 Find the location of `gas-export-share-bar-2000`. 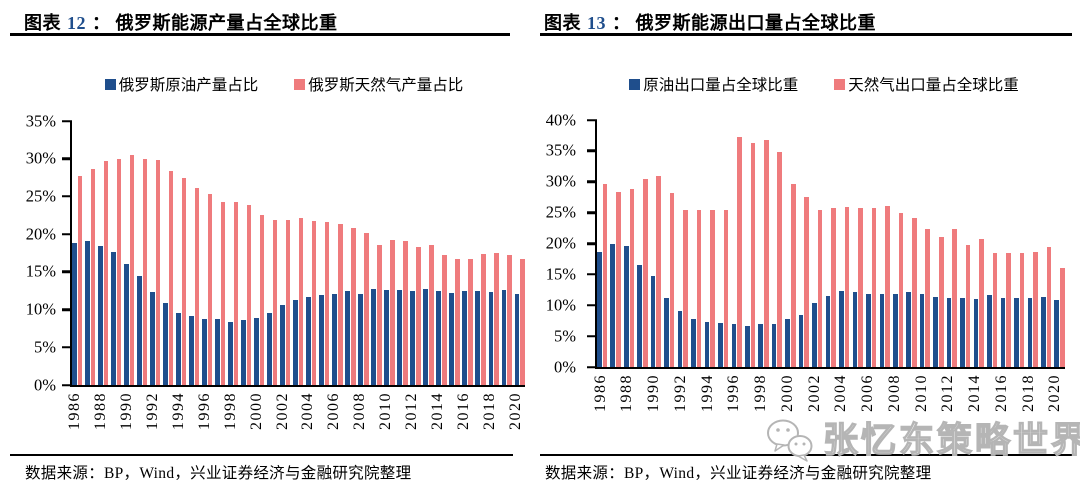

gas-export-share-bar-2000 is located at coordinates (793, 275).